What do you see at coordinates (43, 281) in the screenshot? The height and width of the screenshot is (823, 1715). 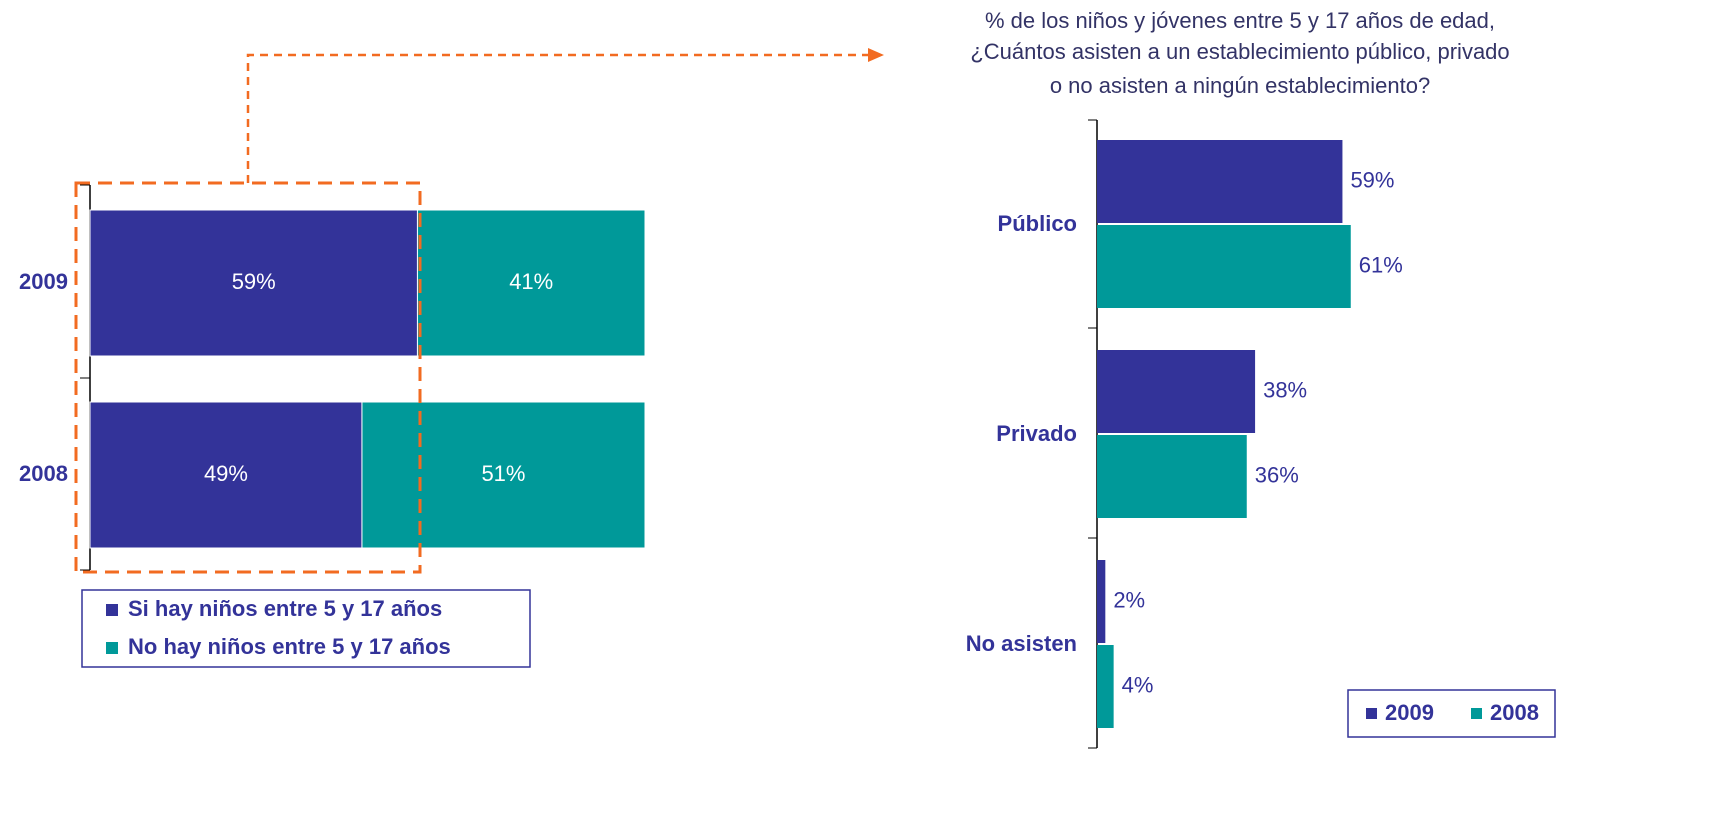 I see `y-tick-label: 2009` at bounding box center [43, 281].